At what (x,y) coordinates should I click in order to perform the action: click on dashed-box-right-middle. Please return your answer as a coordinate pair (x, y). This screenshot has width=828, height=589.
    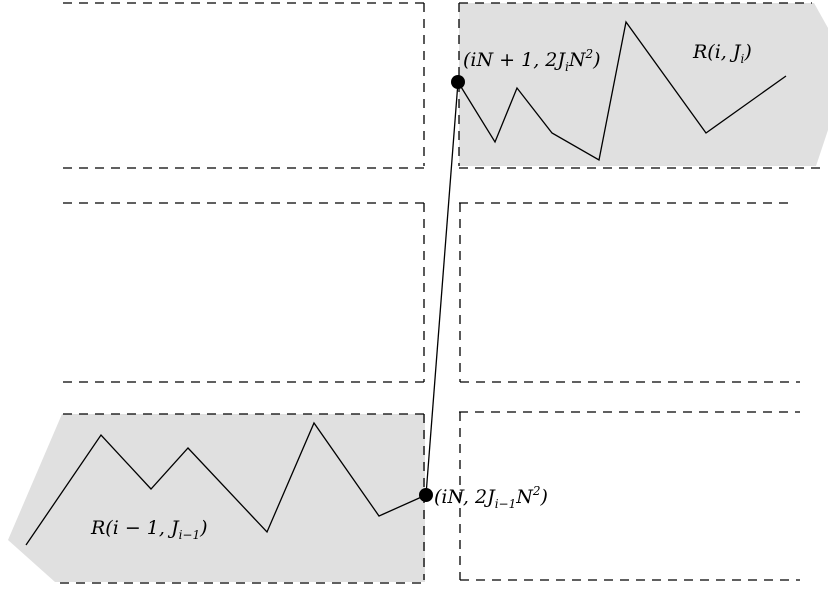
    Looking at the image, I should click on (629, 292).